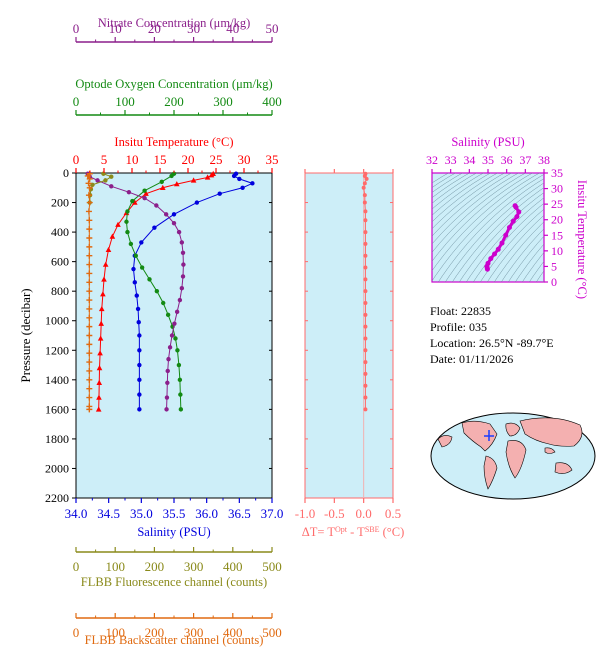  Describe the element at coordinates (193, 291) in the screenshot. I see `salinity-profile-line` at that location.